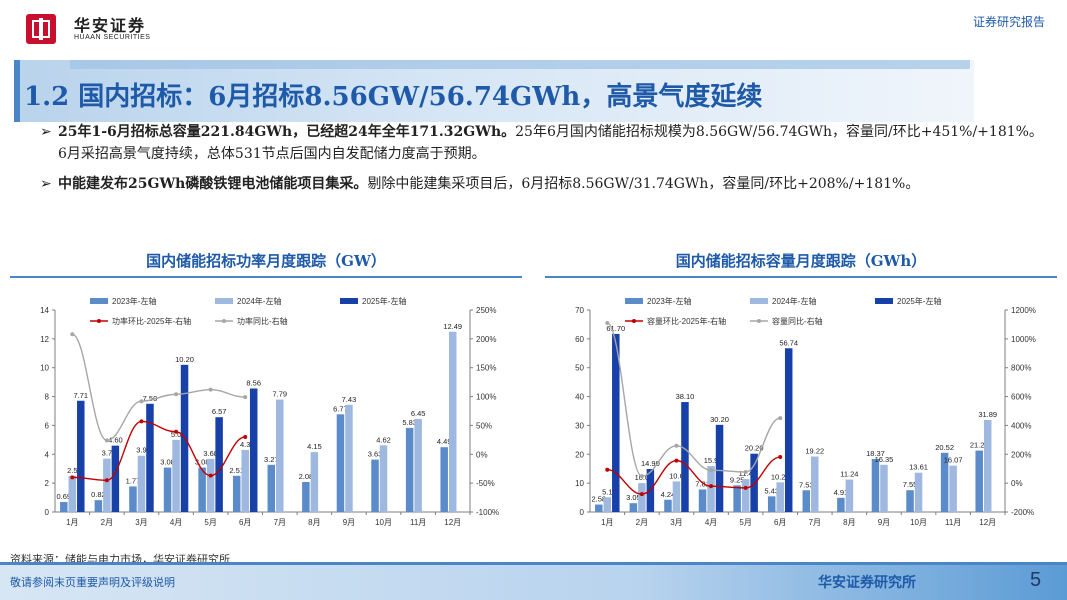 Image resolution: width=1067 pixels, height=600 pixels. What do you see at coordinates (711, 460) in the screenshot?
I see `bar-data-label: 15.9` at bounding box center [711, 460].